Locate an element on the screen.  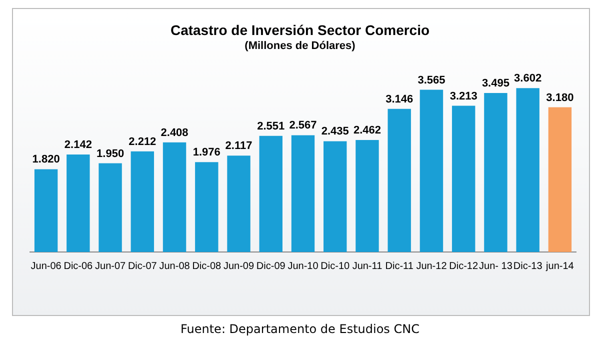
data-label: 2.567 is located at coordinates (303, 126).